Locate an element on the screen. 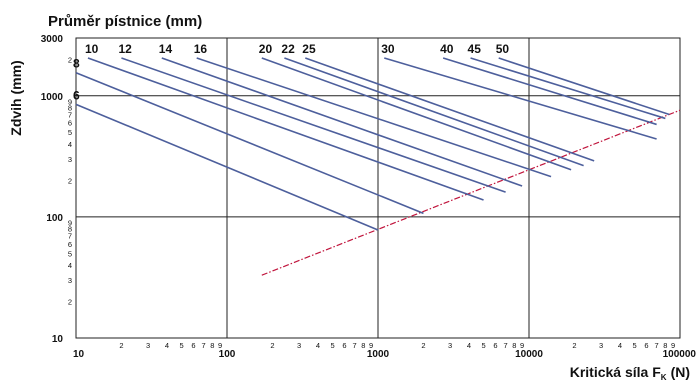 The height and width of the screenshot is (383, 698). series-label-14: 14 is located at coordinates (166, 49).